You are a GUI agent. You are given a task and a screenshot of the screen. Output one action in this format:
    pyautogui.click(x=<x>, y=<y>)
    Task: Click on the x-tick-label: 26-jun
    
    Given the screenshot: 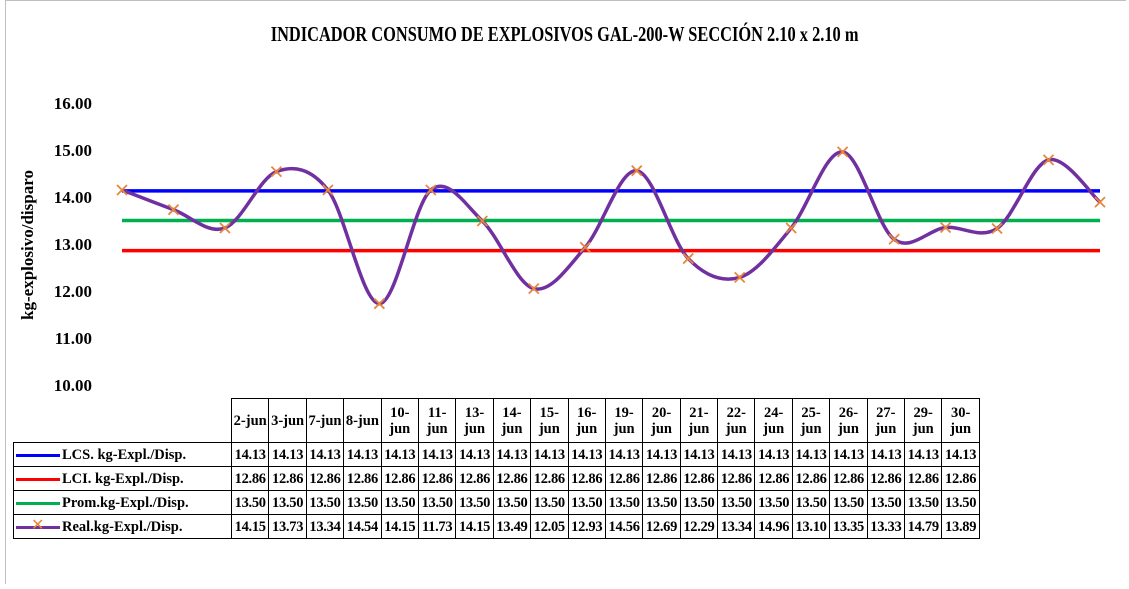 What is the action you would take?
    pyautogui.click(x=848, y=420)
    